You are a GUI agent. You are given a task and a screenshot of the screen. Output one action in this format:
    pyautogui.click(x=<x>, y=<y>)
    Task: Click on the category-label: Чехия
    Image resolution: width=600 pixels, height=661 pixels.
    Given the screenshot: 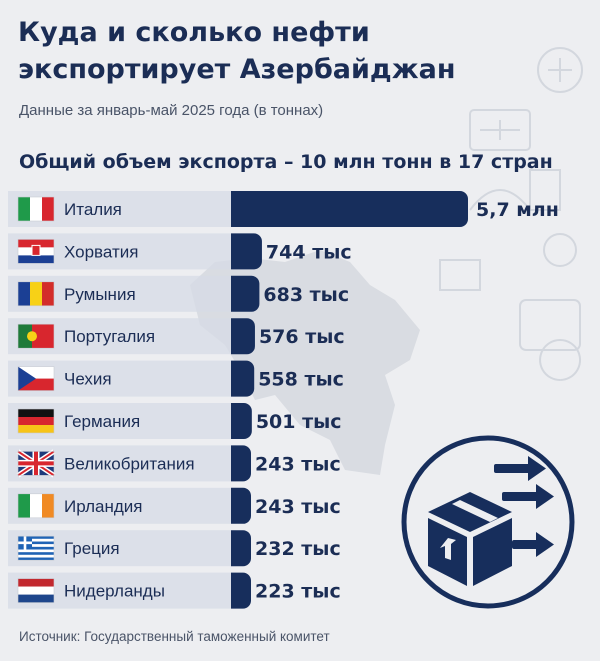 What is the action you would take?
    pyautogui.click(x=88, y=379)
    